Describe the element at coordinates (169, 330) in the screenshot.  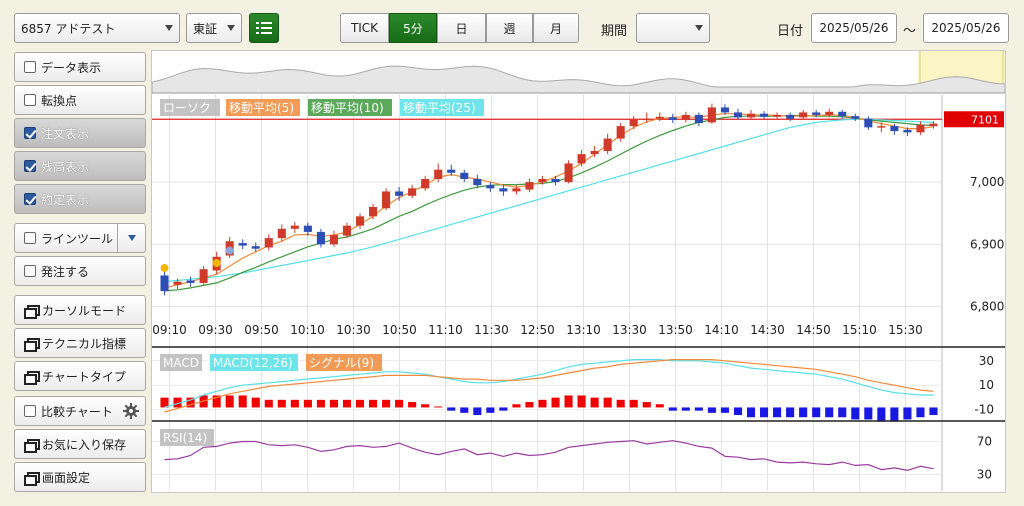
I see `time-axis-label: 09:10` at that location.